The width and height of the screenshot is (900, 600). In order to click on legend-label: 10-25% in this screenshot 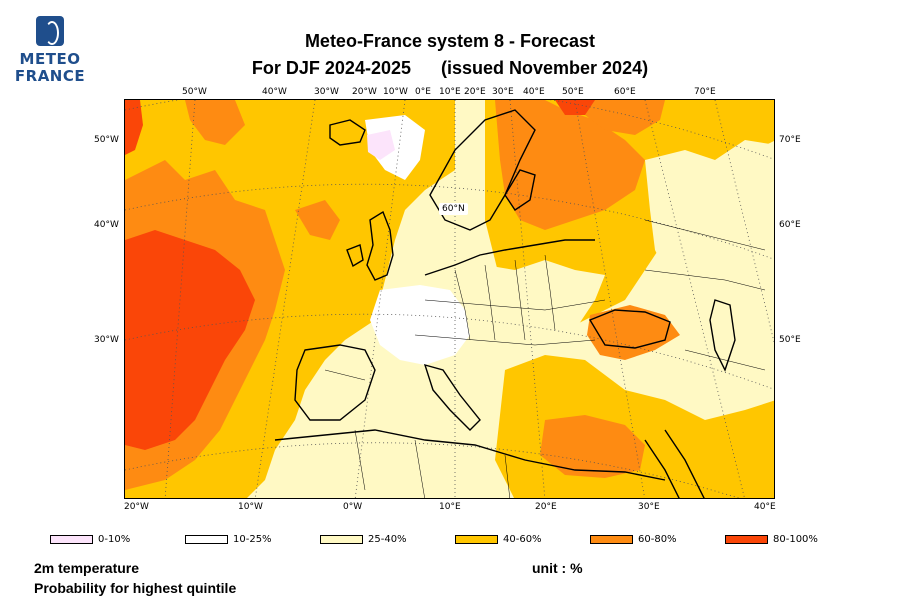, I will do `click(252, 539)`.